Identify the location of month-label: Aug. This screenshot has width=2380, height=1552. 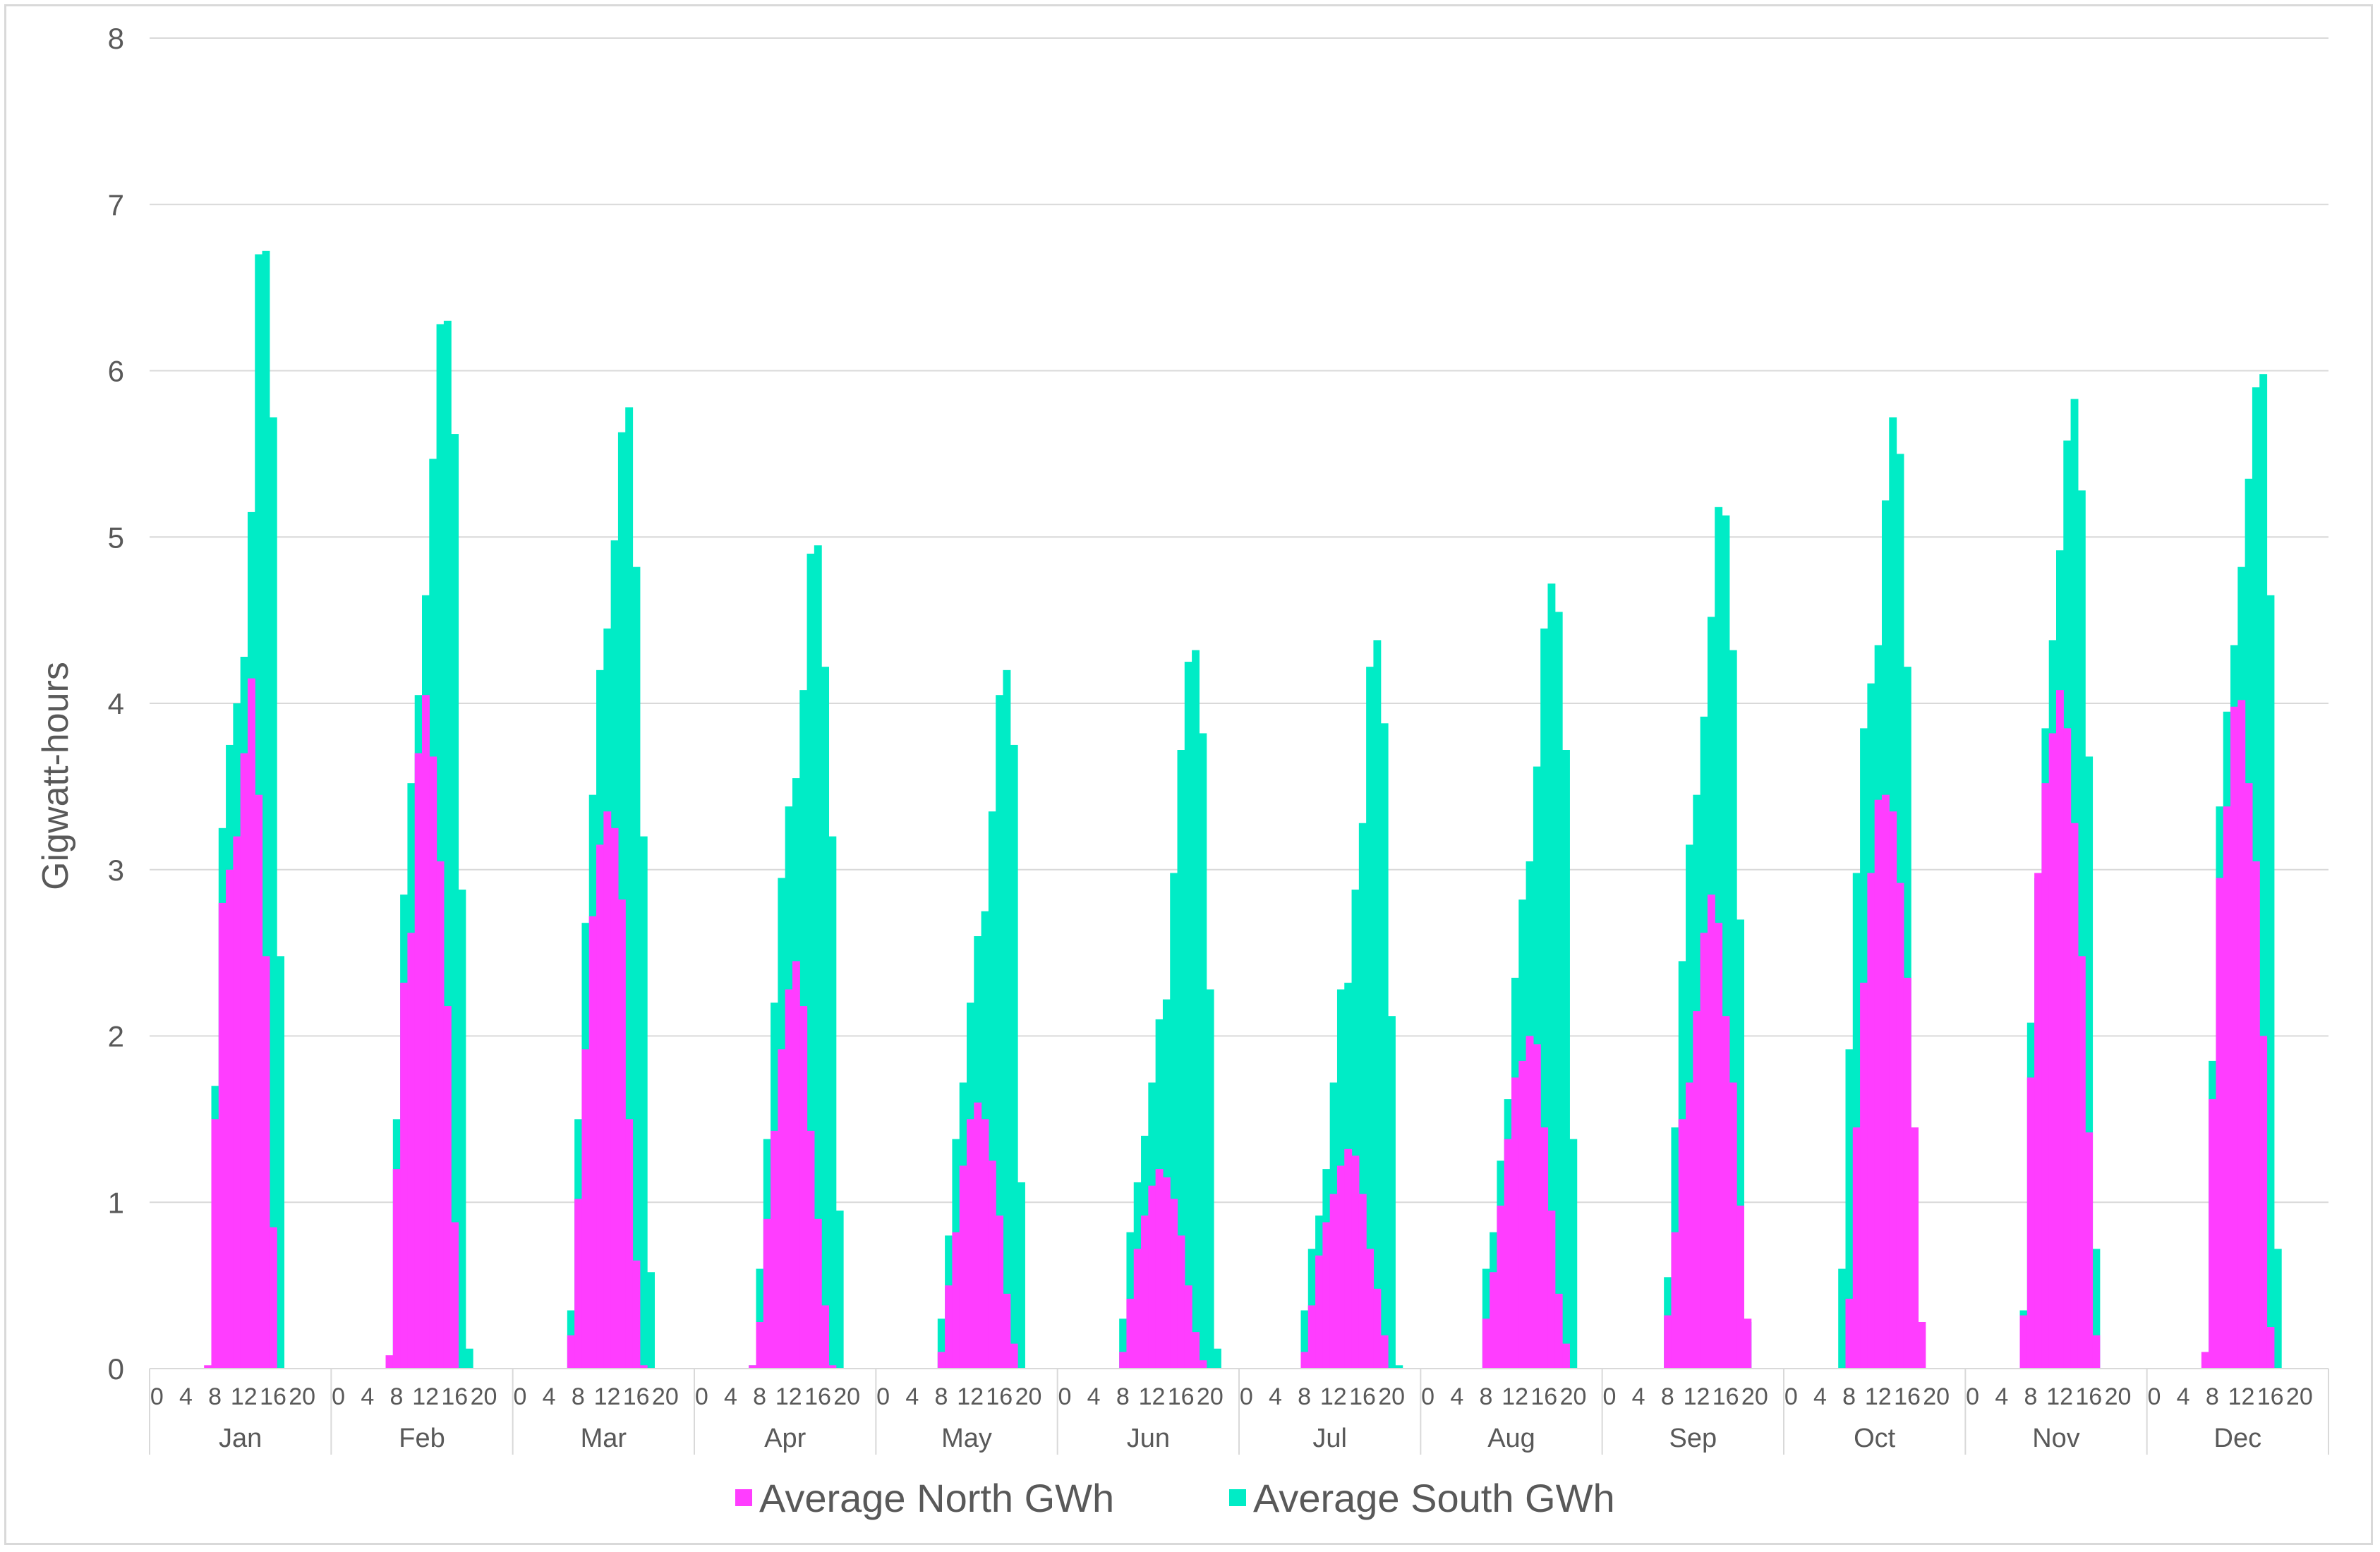
(1511, 1438).